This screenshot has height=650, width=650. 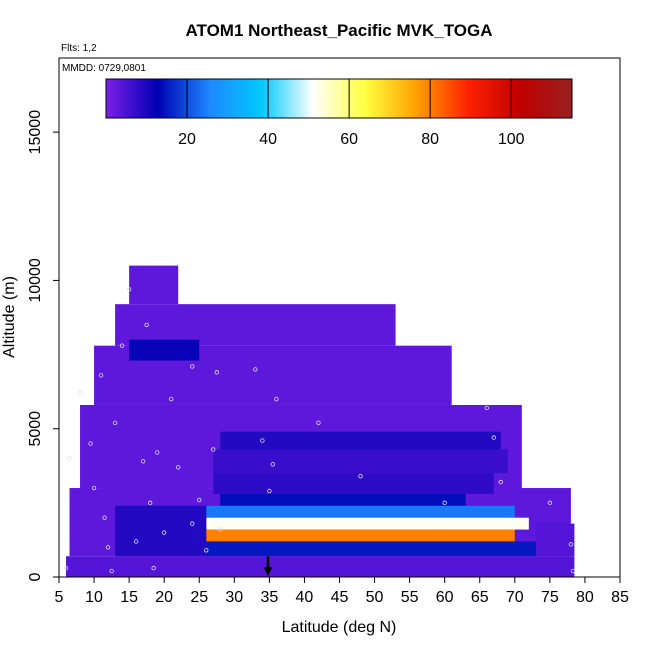 What do you see at coordinates (199, 597) in the screenshot?
I see `x-tick-label: 25` at bounding box center [199, 597].